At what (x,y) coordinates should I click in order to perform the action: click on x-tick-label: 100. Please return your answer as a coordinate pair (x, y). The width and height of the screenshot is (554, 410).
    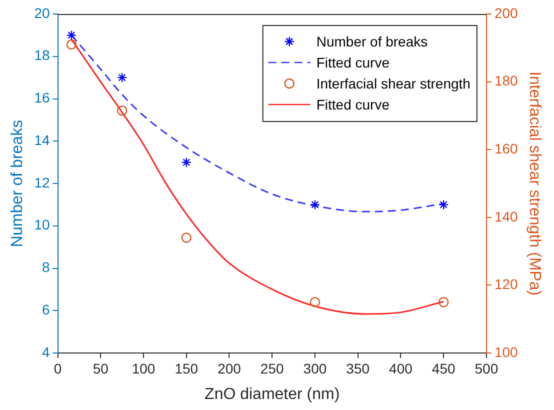
    Looking at the image, I should click on (144, 368).